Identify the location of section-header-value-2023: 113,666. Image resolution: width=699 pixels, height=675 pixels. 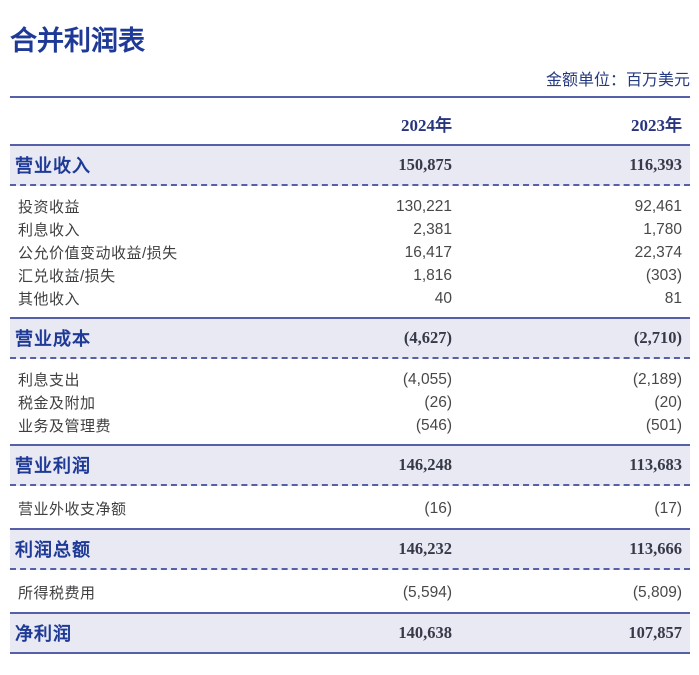
(655, 548).